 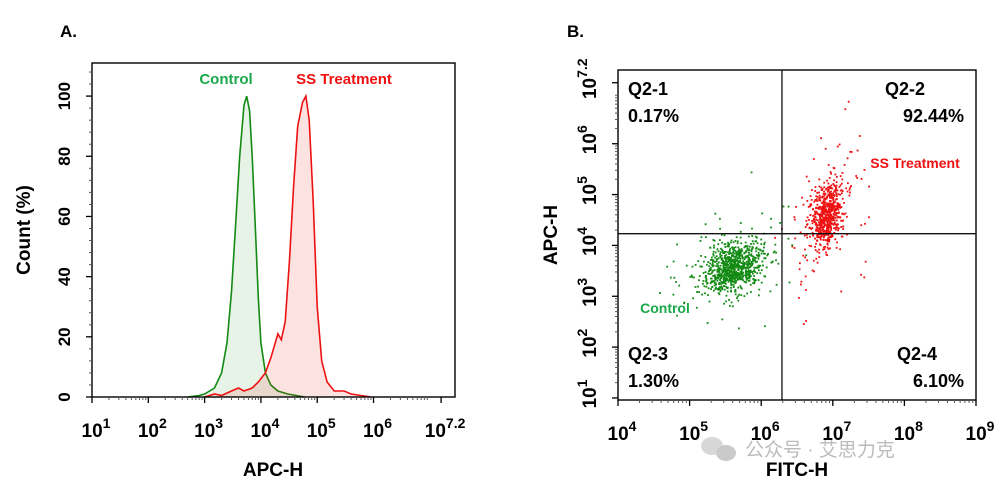 What do you see at coordinates (820, 450) in the screenshot?
I see `watermark: 公众号 · 艾思力克` at bounding box center [820, 450].